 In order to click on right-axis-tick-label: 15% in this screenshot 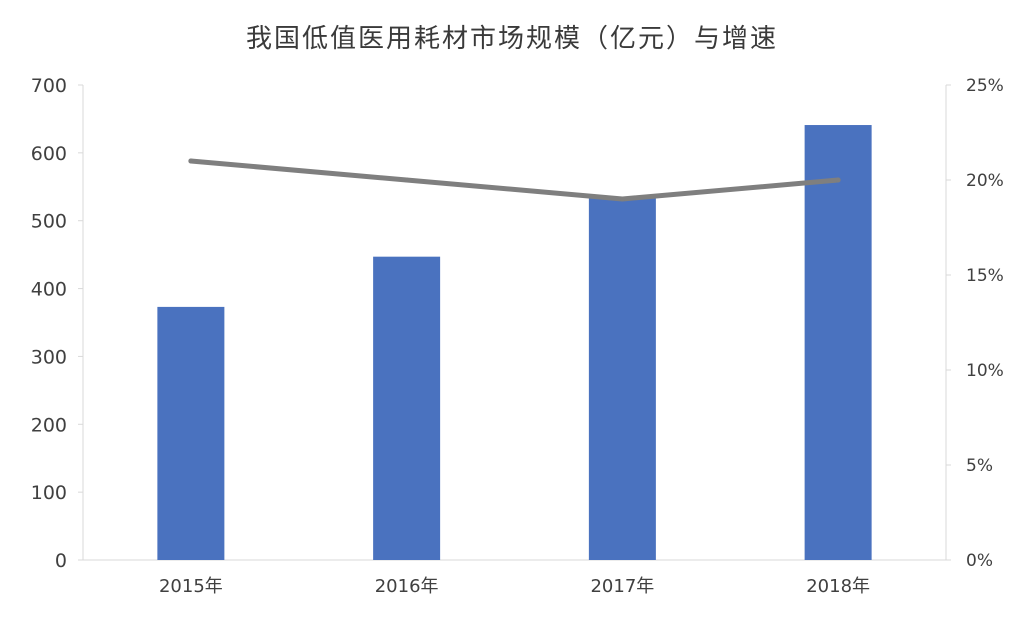, I will do `click(985, 276)`.